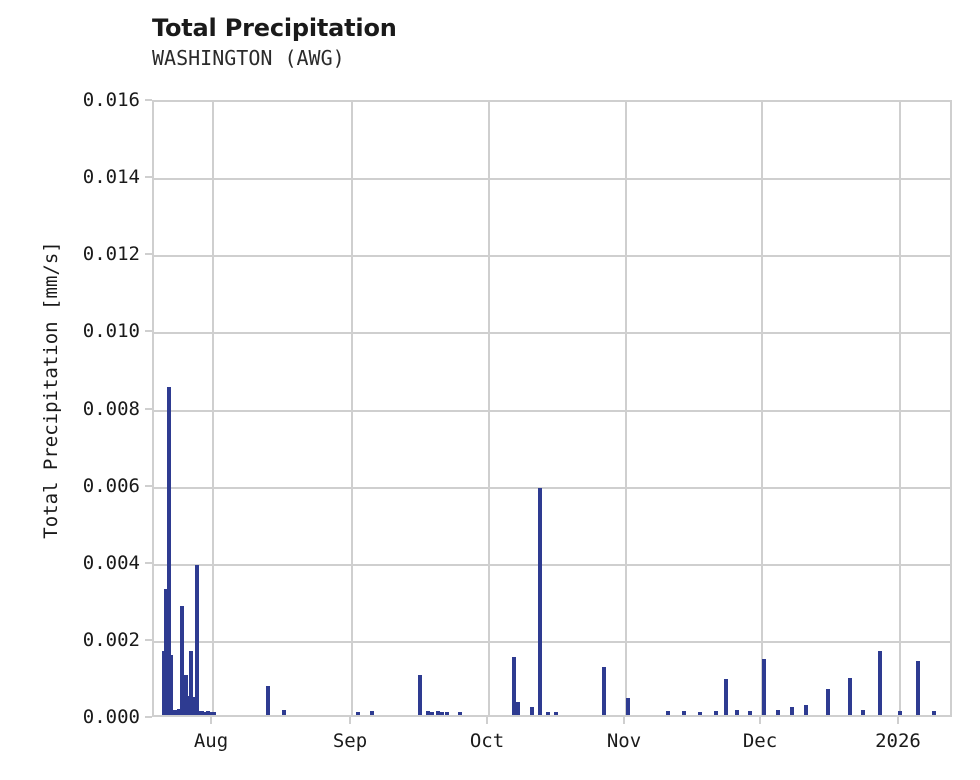 This screenshot has height=780, width=980. I want to click on x-axis-tick-label: Oct, so click(487, 741).